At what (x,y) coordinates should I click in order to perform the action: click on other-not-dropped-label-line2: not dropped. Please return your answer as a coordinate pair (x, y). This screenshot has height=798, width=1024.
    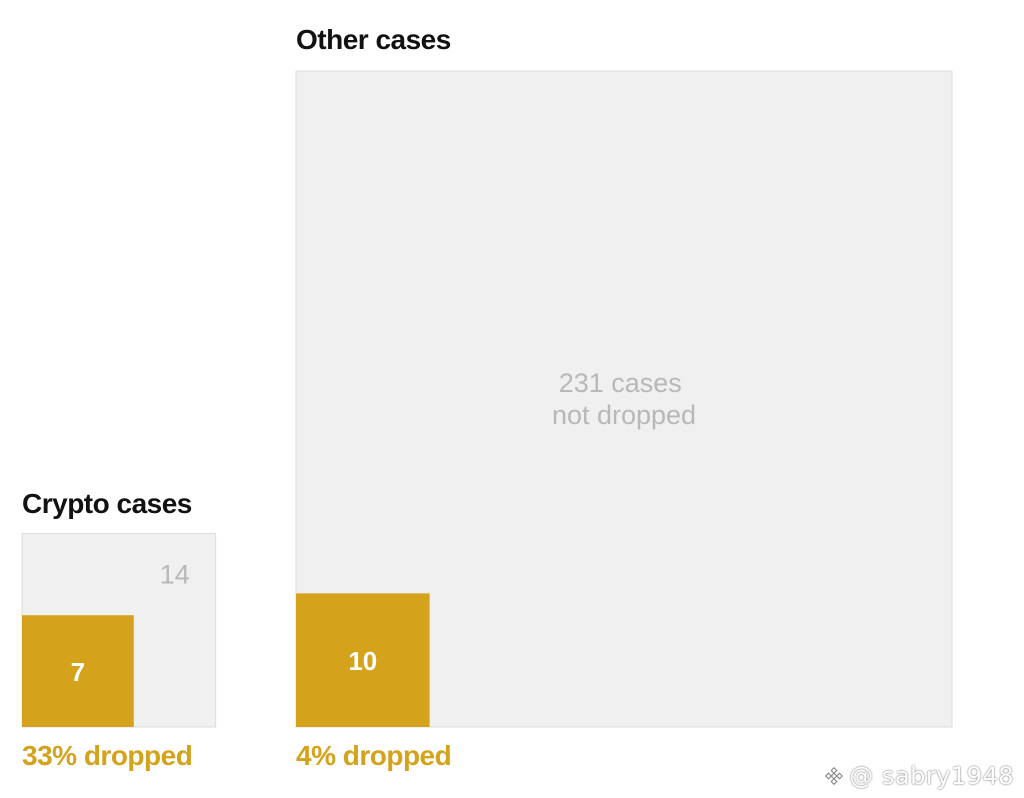
    Looking at the image, I should click on (624, 415).